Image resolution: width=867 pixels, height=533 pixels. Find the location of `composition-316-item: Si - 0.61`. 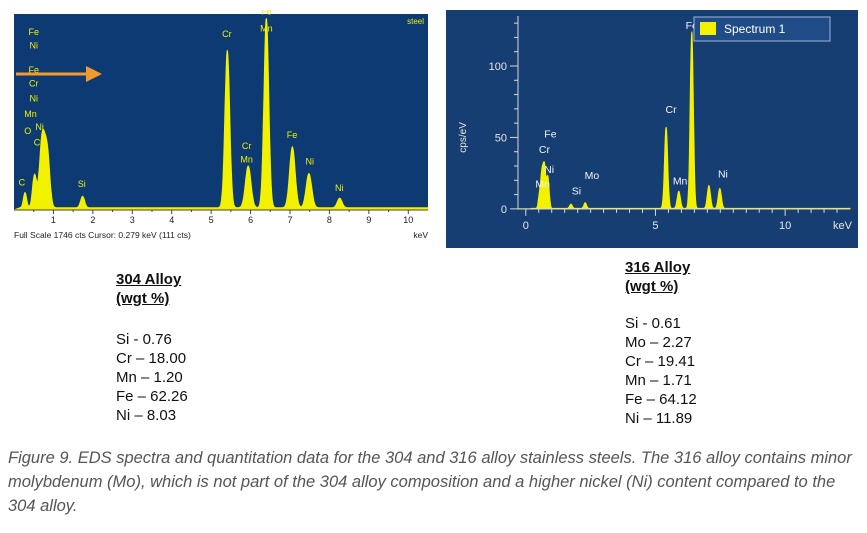

composition-316-item: Si - 0.61 is located at coordinates (653, 323).